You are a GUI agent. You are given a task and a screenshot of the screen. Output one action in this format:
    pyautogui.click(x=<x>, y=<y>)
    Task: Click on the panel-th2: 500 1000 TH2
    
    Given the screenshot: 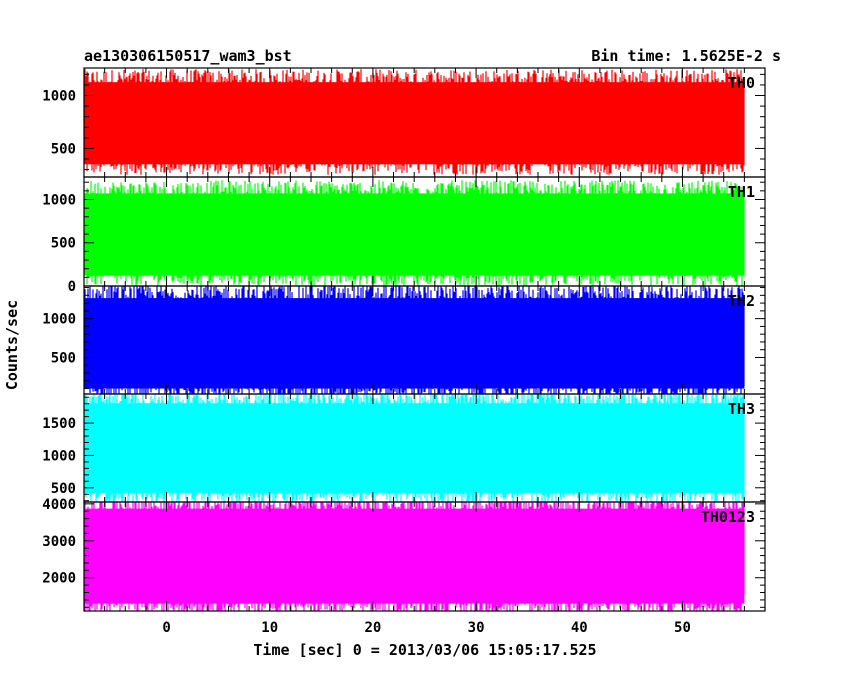 What is the action you would take?
    pyautogui.click(x=404, y=340)
    